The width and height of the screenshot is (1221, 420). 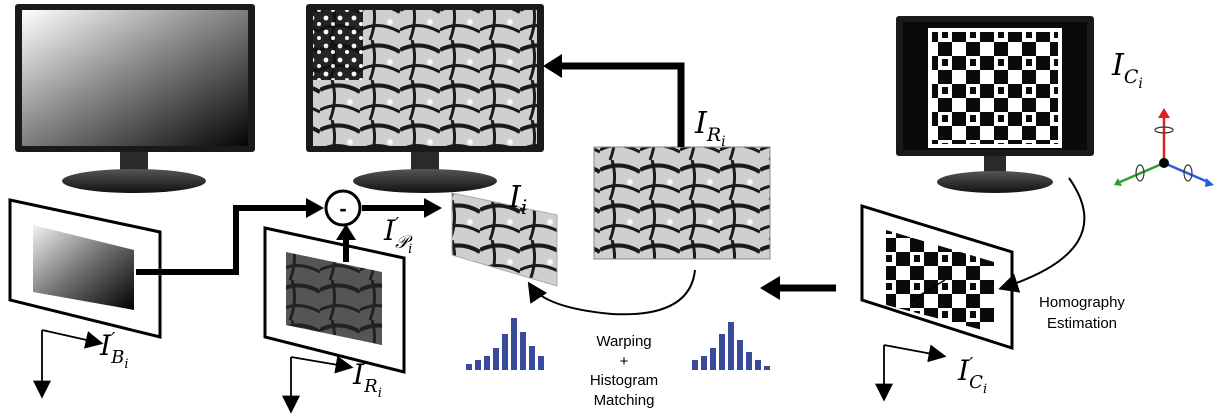 I want to click on label-I-Bi-prime: I′ Bi, so click(x=114, y=350).